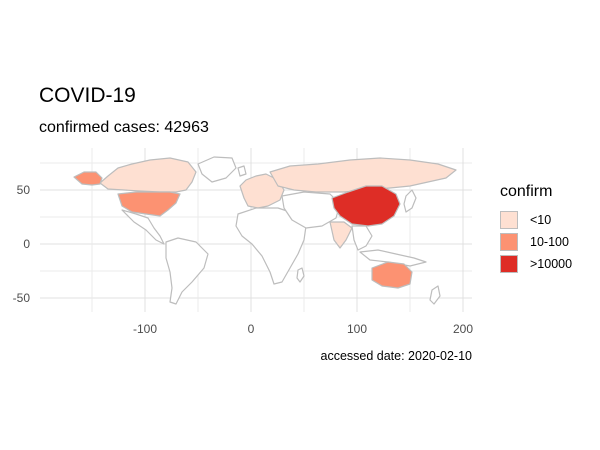 The height and width of the screenshot is (450, 600). Describe the element at coordinates (551, 264) in the screenshot. I see `legend-label: >10000` at that location.